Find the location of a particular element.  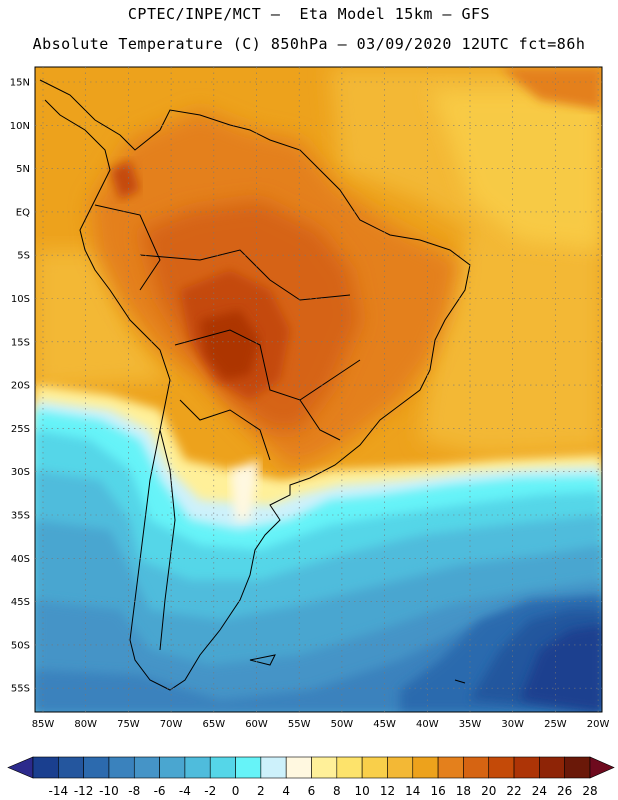

falklands is located at coordinates (262, 660).